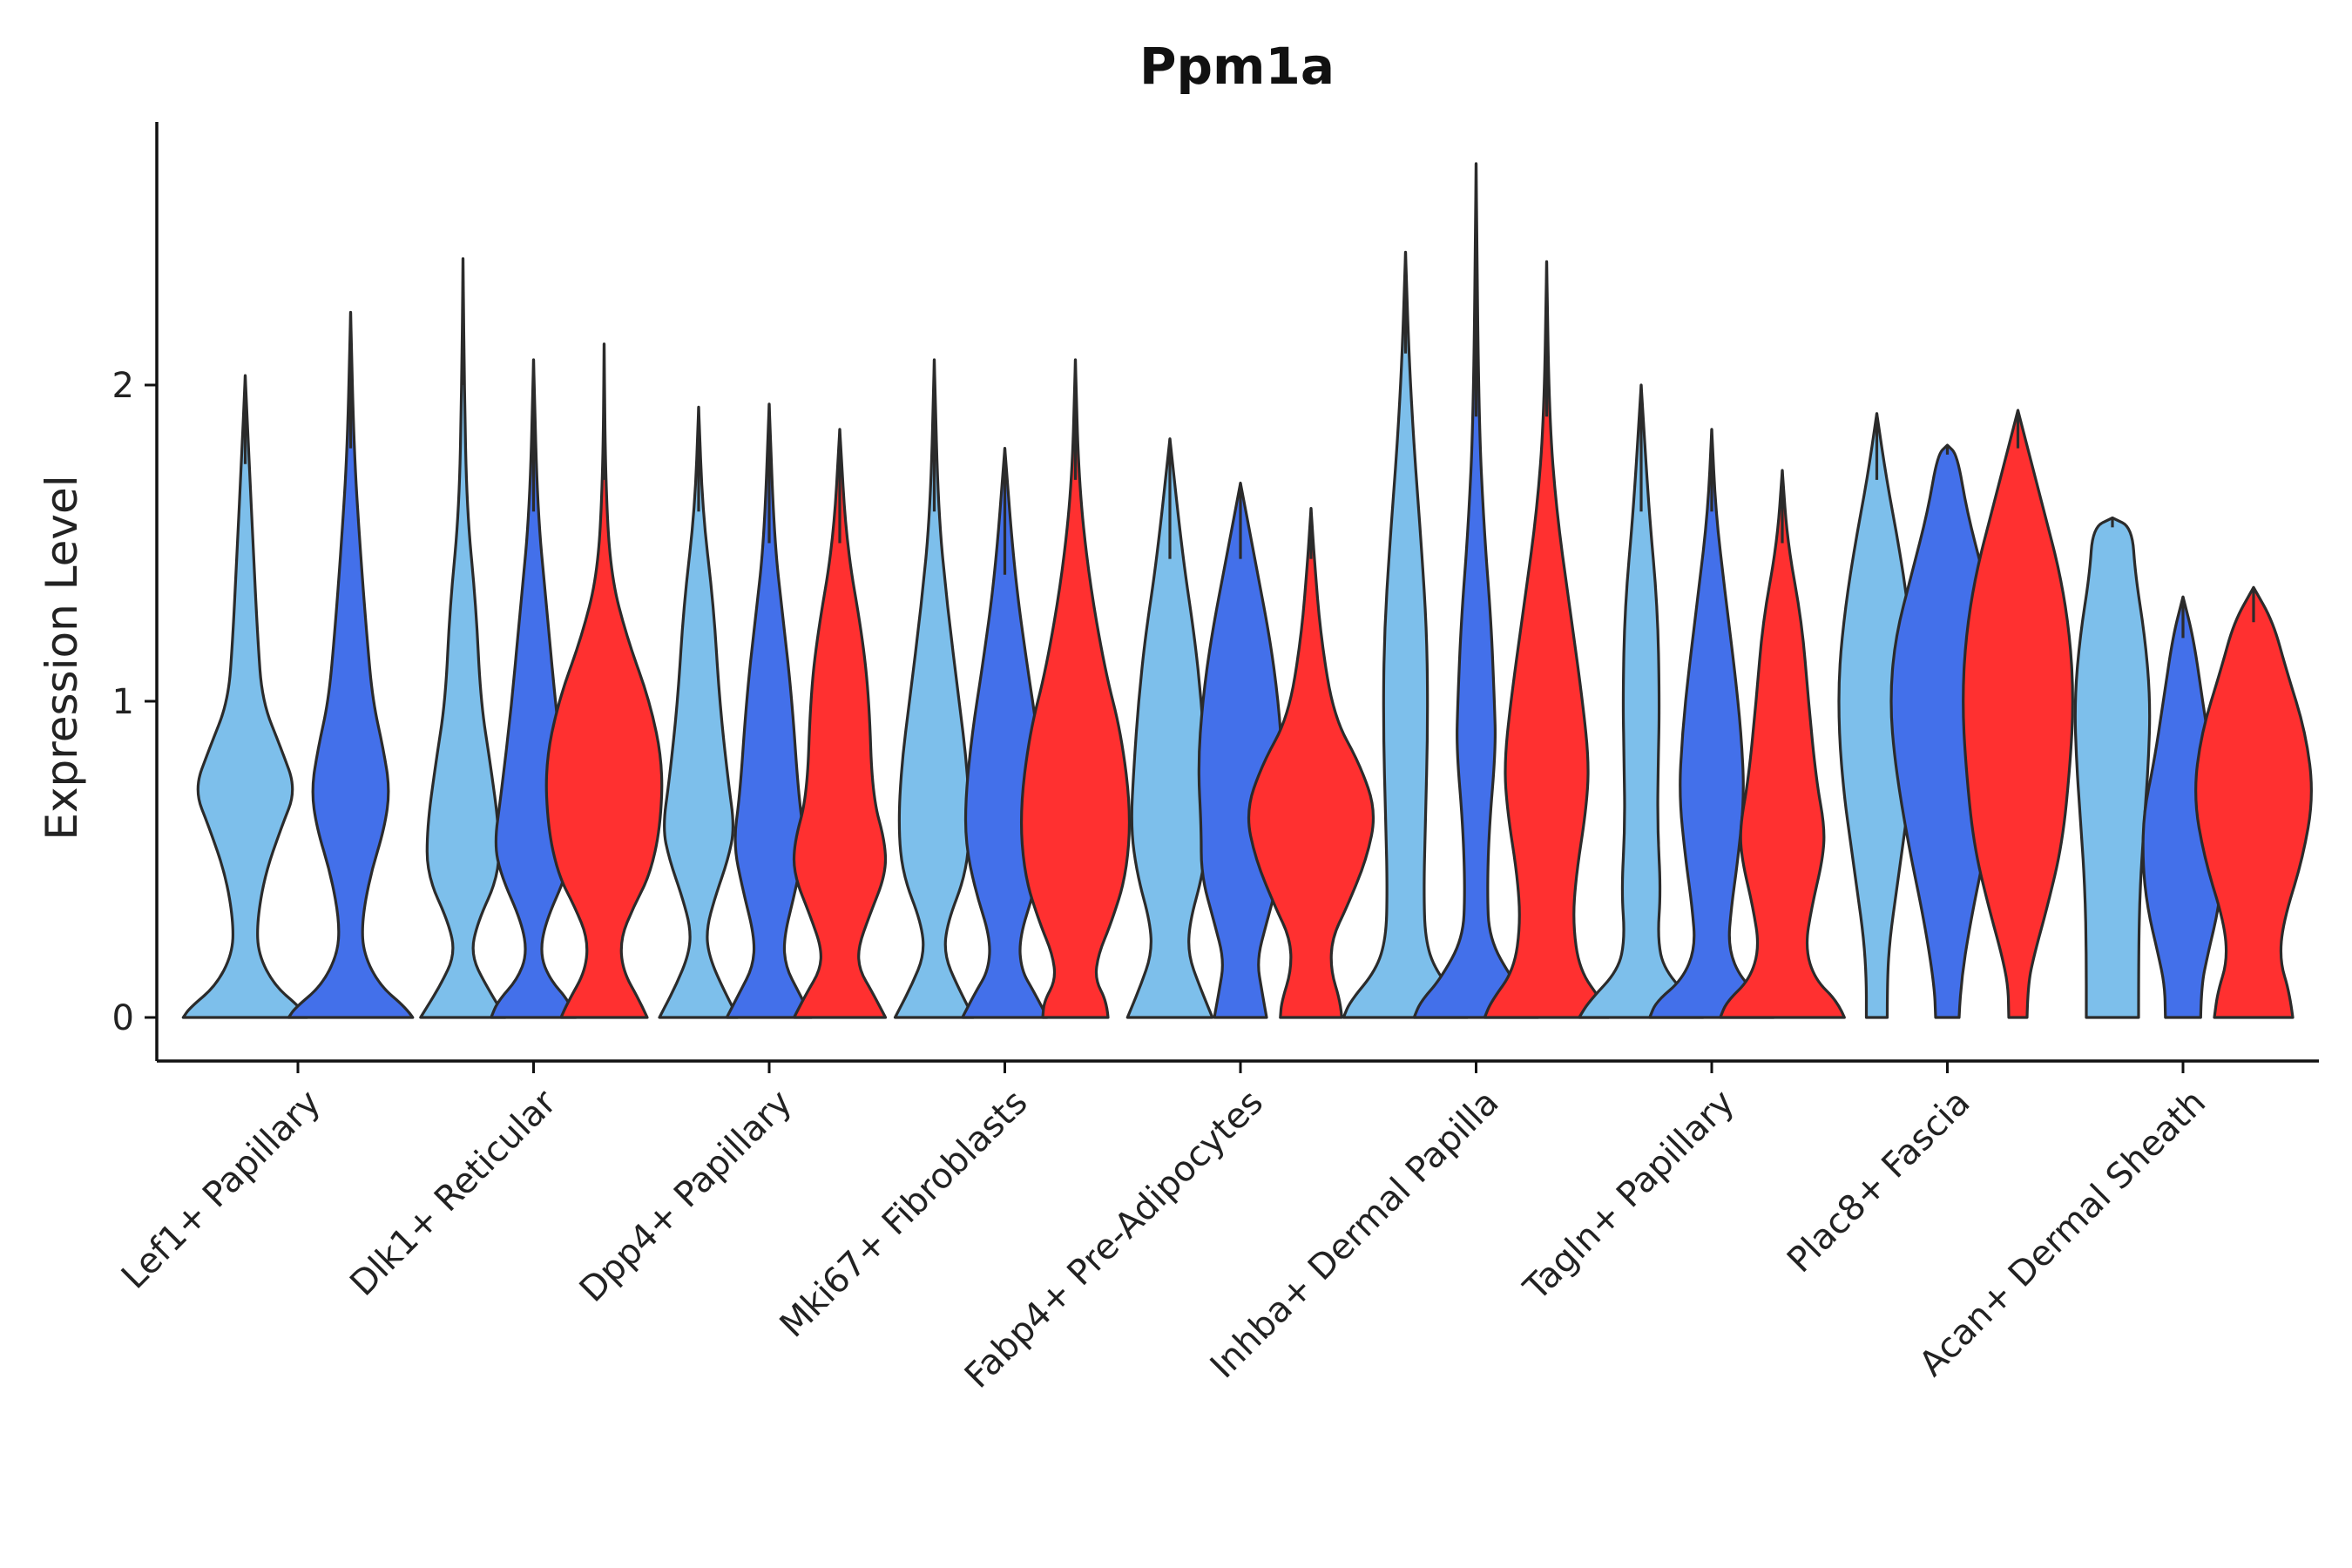 The width and height of the screenshot is (2352, 1568). Describe the element at coordinates (453, 1193) in the screenshot. I see `x-tick-label: Dlk1+ Reticular` at that location.